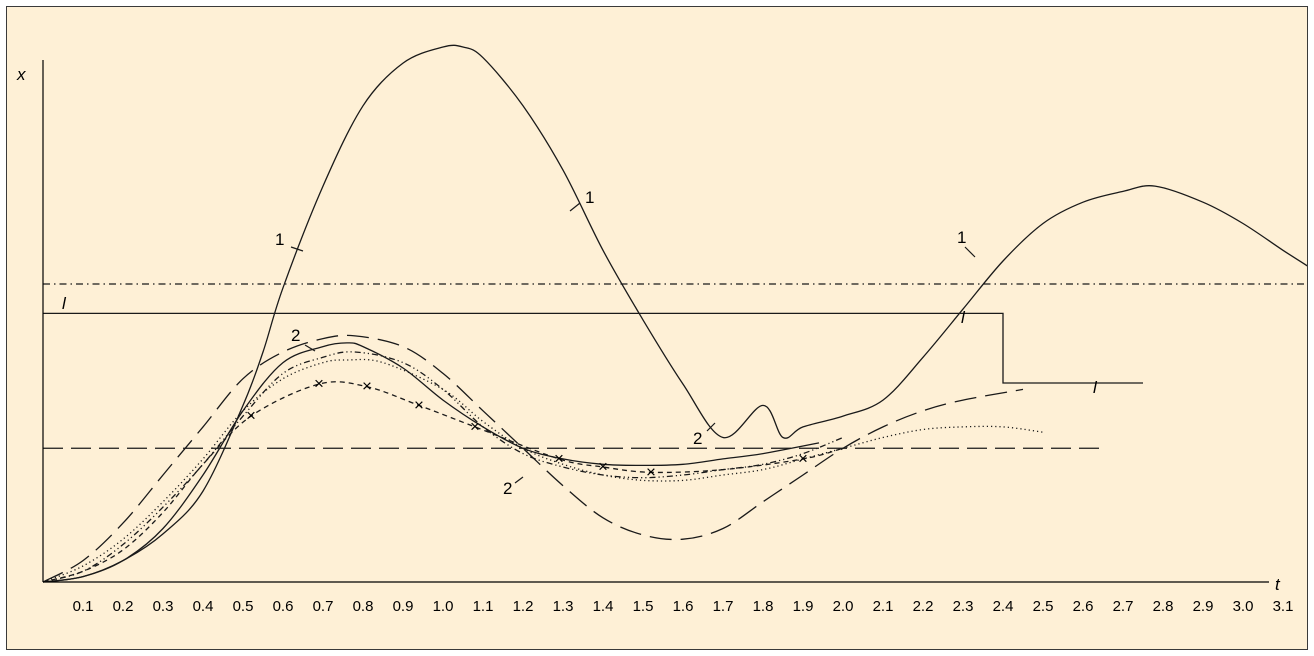  Describe the element at coordinates (923, 606) in the screenshot. I see `x-tick-label: 2.2` at that location.